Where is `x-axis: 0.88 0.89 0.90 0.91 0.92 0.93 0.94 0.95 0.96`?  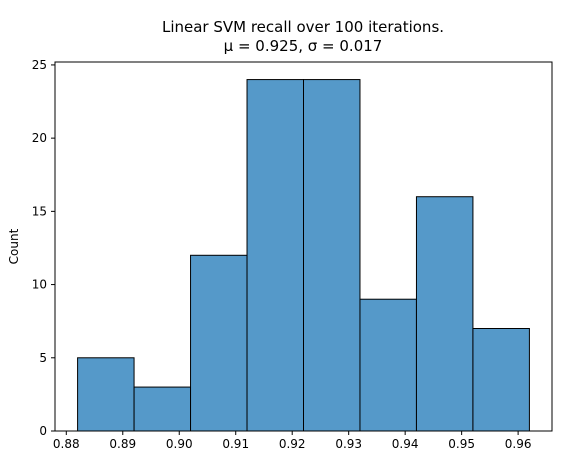
x-axis: 0.88 0.89 0.90 0.91 0.92 0.93 0.94 0.95 0.96 is located at coordinates (292, 441).